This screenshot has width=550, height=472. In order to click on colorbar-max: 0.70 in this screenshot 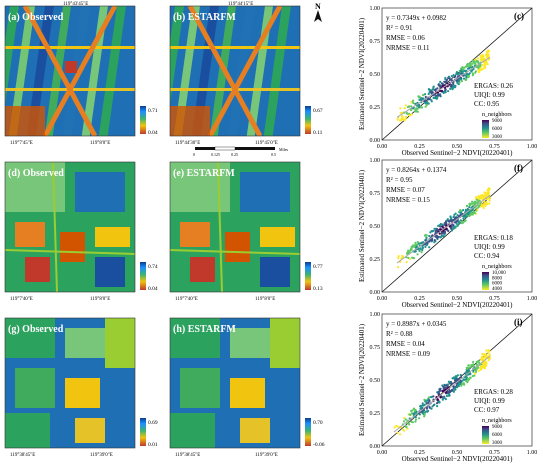, I will do `click(318, 423)`.